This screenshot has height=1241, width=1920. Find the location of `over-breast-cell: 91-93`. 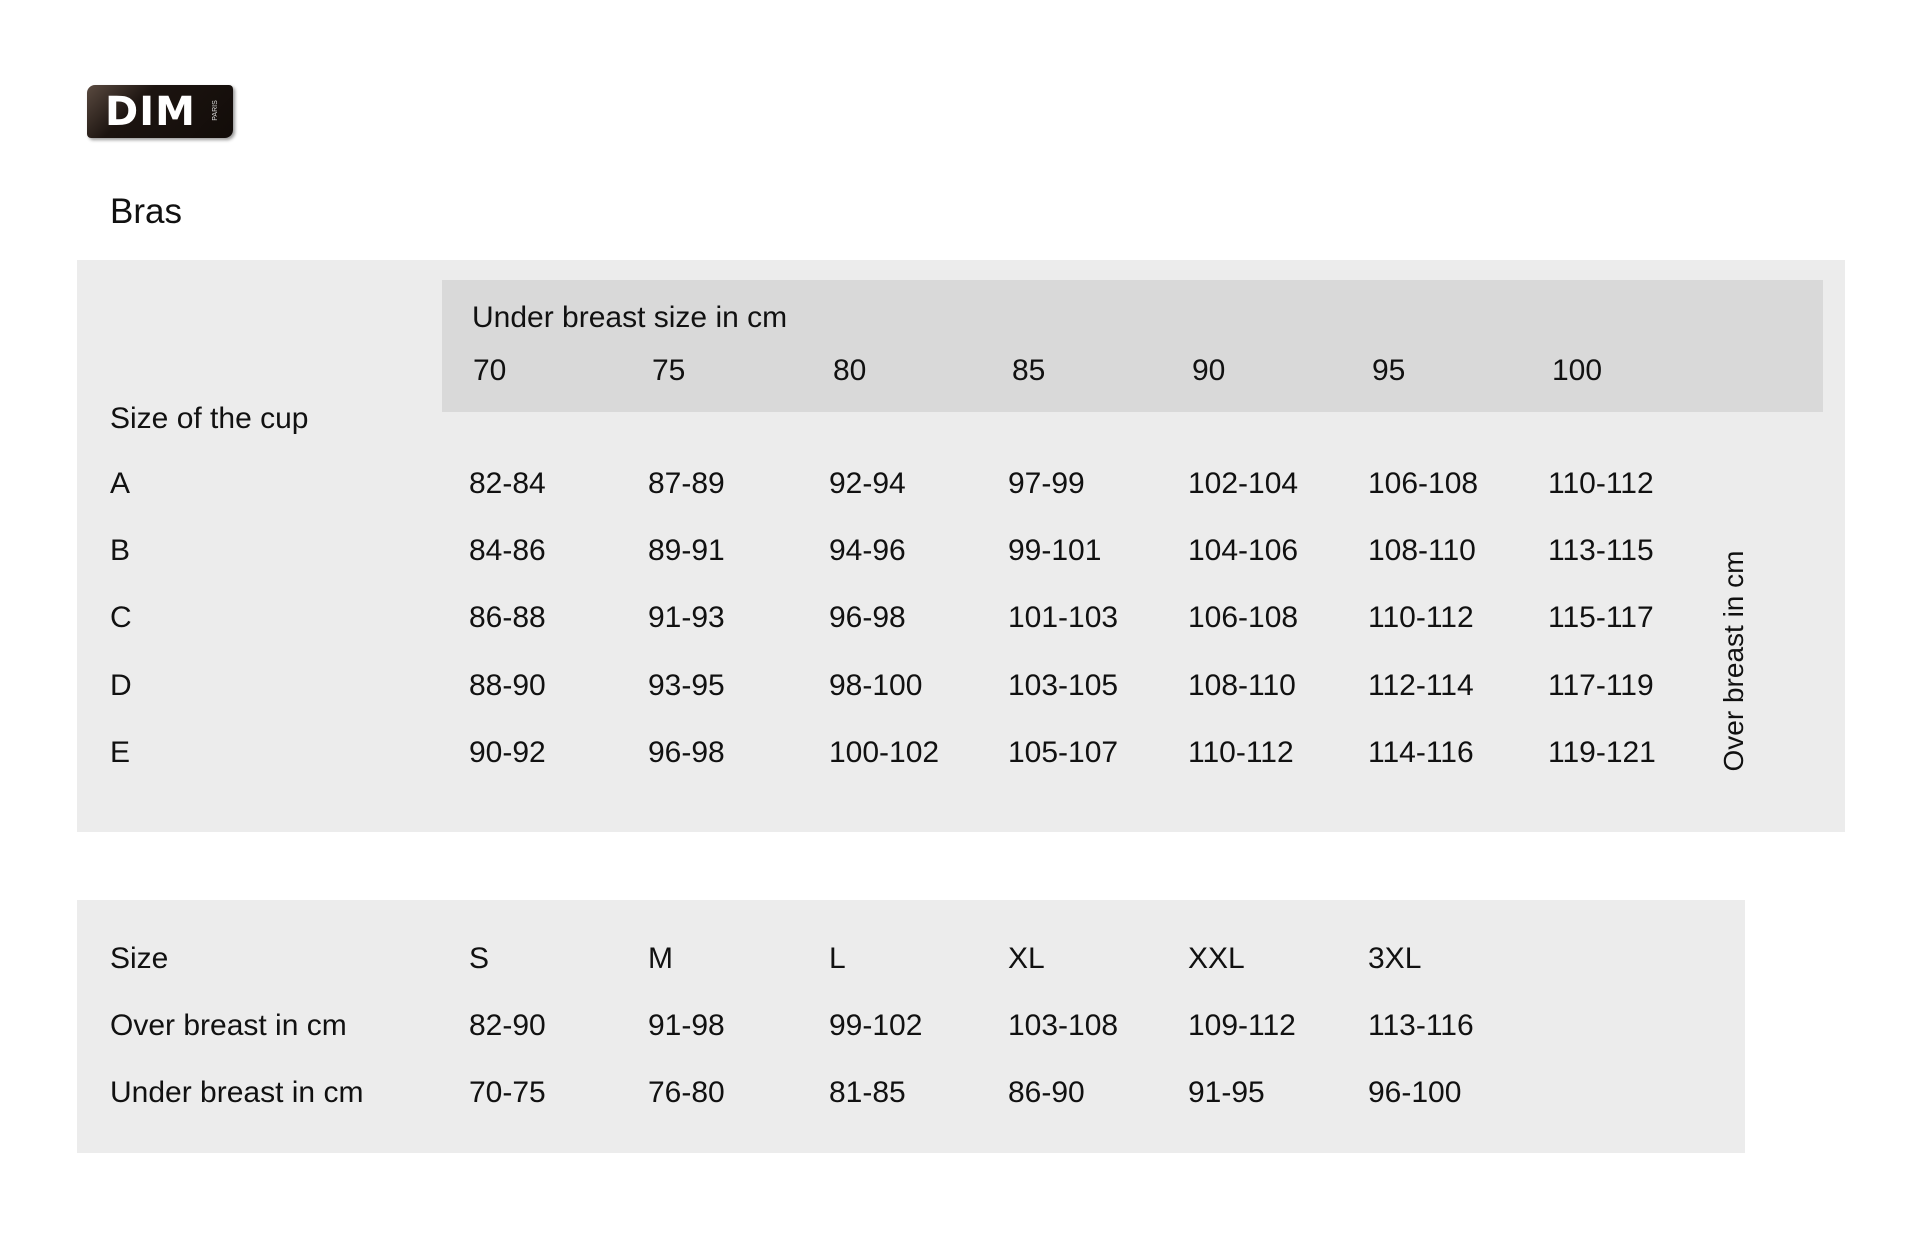

over-breast-cell: 91-93 is located at coordinates (686, 617).